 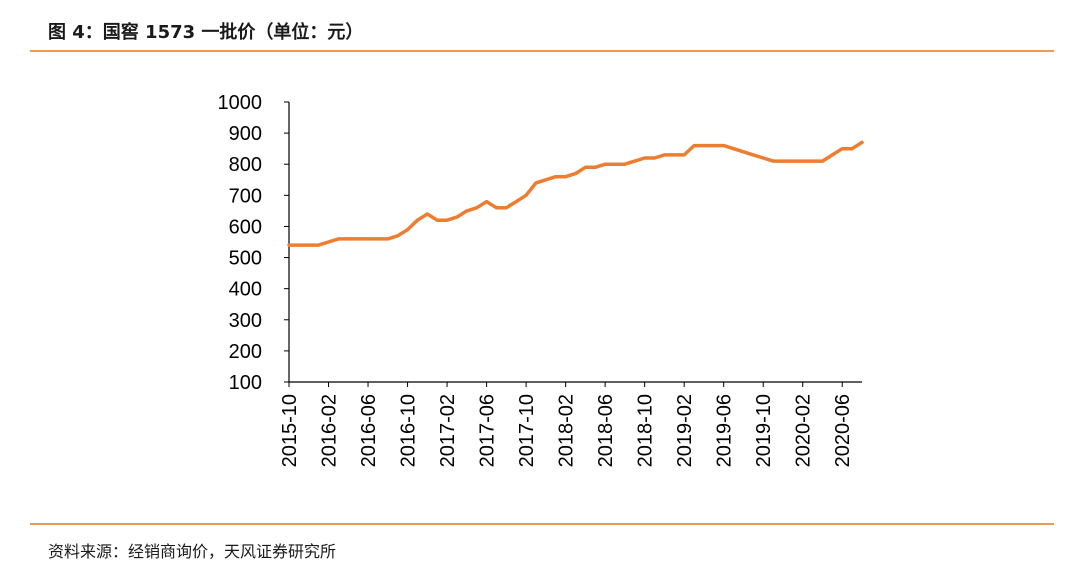 What do you see at coordinates (567, 430) in the screenshot?
I see `x-tick-label: 2018-02` at bounding box center [567, 430].